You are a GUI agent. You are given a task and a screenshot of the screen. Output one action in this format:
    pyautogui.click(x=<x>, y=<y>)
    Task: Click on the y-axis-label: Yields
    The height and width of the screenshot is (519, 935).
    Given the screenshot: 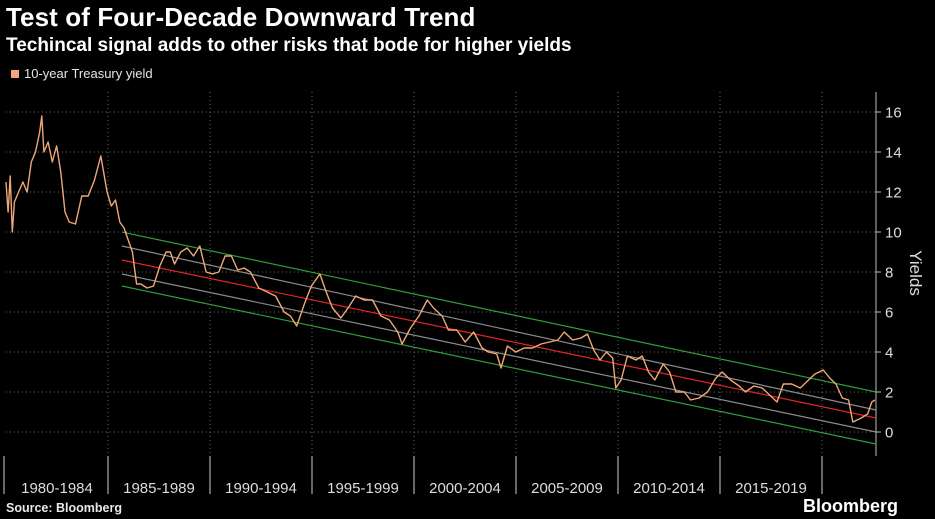 What is the action you would take?
    pyautogui.click(x=915, y=273)
    